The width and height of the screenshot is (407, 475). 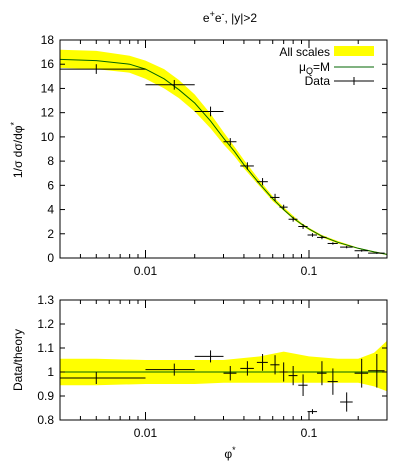 I want to click on top-y-tick-label: 2, so click(x=50, y=234).